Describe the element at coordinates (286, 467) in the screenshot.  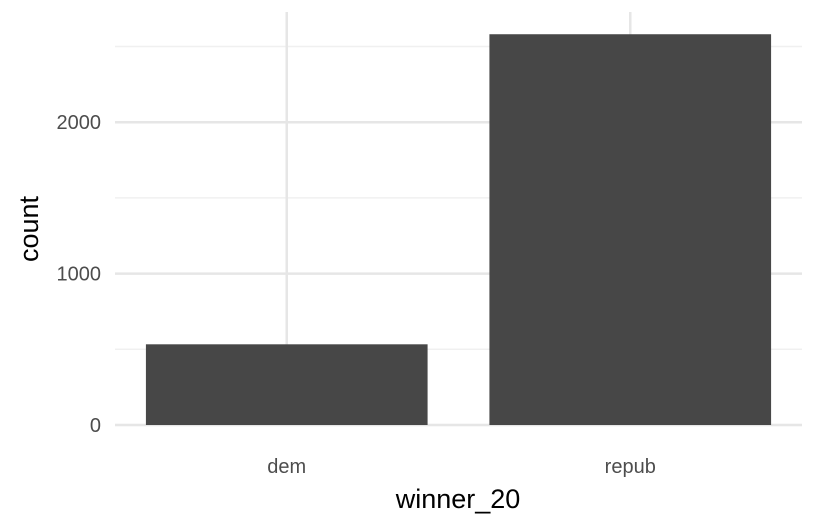
I see `x-tick-label: dem` at that location.